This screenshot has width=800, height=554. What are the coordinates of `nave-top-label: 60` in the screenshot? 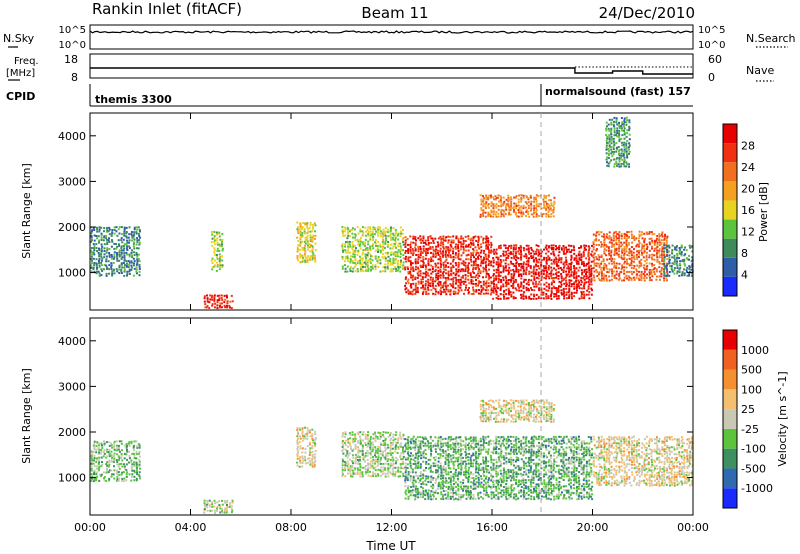 It's located at (715, 59).